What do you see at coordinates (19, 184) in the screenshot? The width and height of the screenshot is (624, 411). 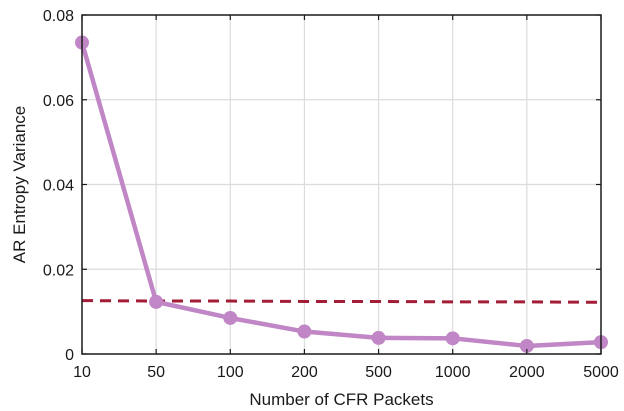 I see `y-axis-label: AR Entropy Variance` at bounding box center [19, 184].